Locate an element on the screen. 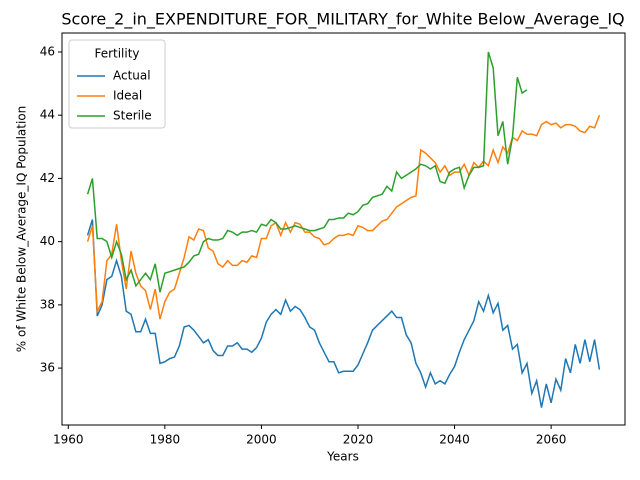  x-tick-label: 2020 is located at coordinates (358, 440).